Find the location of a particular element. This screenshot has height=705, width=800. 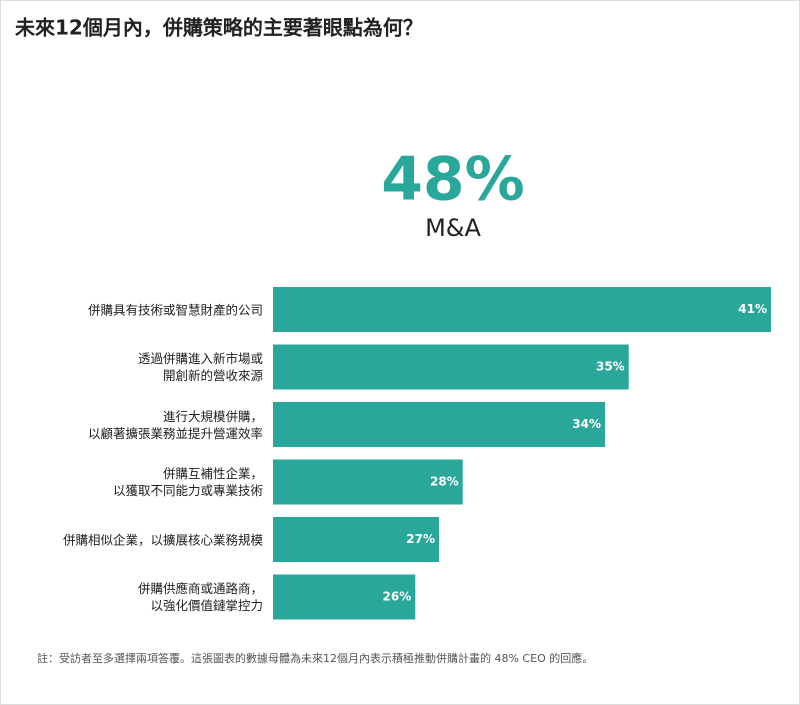

category-label: 併購供應商或通路商， 以強化價值鏈掌控力 is located at coordinates (200, 597).